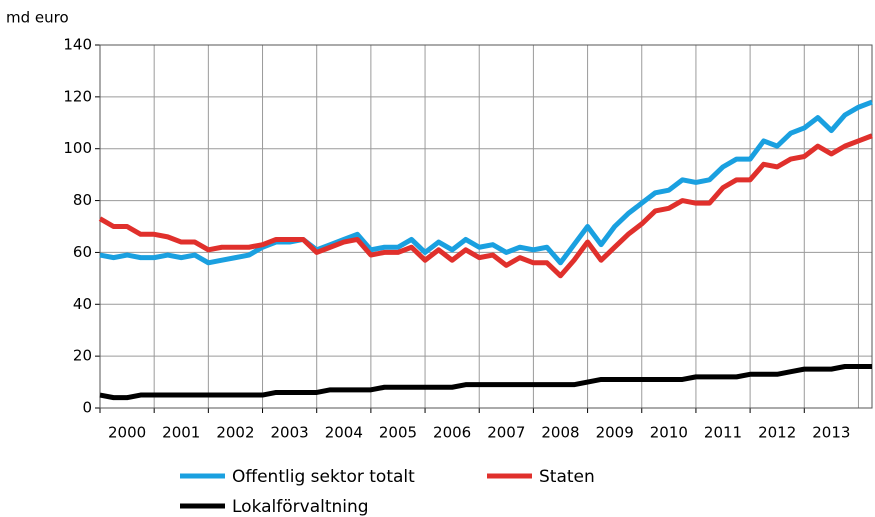 This screenshot has height=517, width=875. Describe the element at coordinates (181, 433) in the screenshot. I see `x-tick-label: 2001` at that location.